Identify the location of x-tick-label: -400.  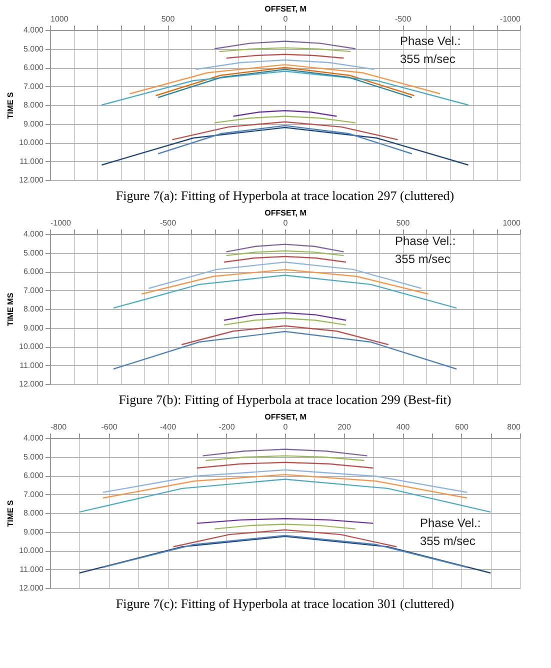
(168, 427).